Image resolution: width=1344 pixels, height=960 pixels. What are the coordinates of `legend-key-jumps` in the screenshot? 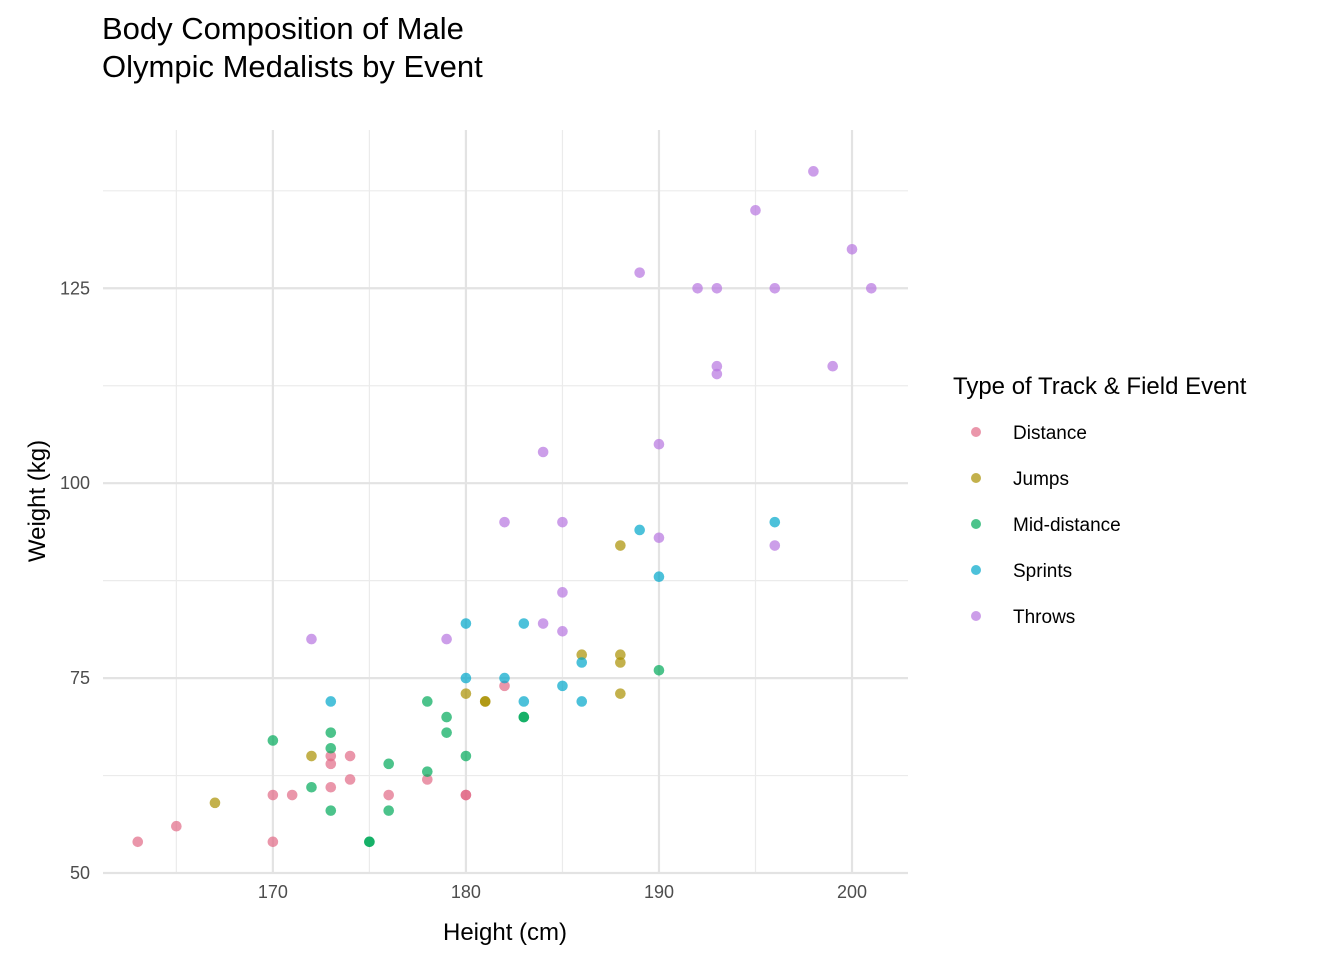 It's located at (976, 478).